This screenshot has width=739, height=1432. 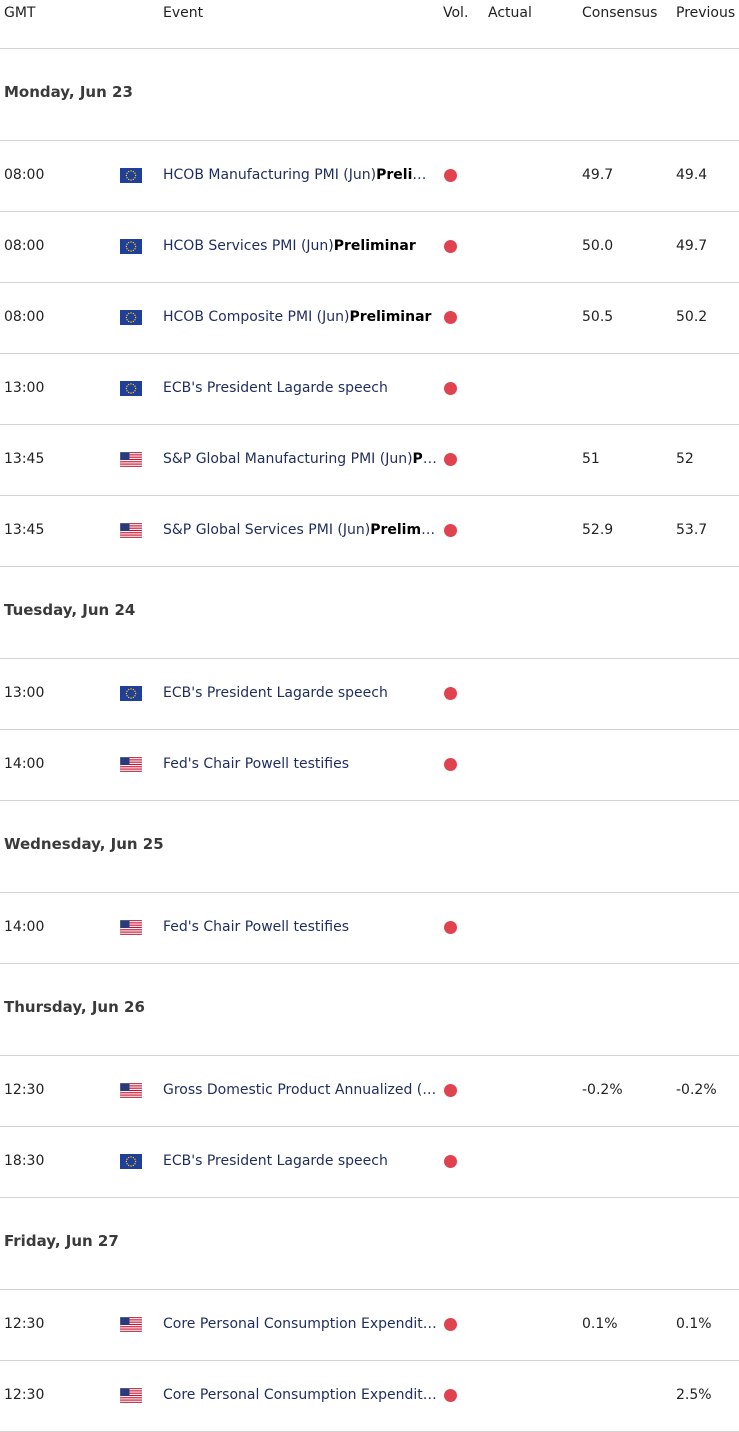 I want to click on day-header: Monday, Jun 23, so click(x=369, y=95).